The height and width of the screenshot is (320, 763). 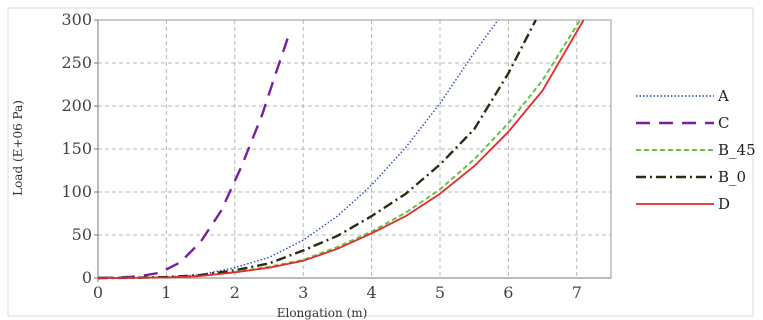 What do you see at coordinates (76, 19) in the screenshot?
I see `y-tick-label: 300` at bounding box center [76, 19].